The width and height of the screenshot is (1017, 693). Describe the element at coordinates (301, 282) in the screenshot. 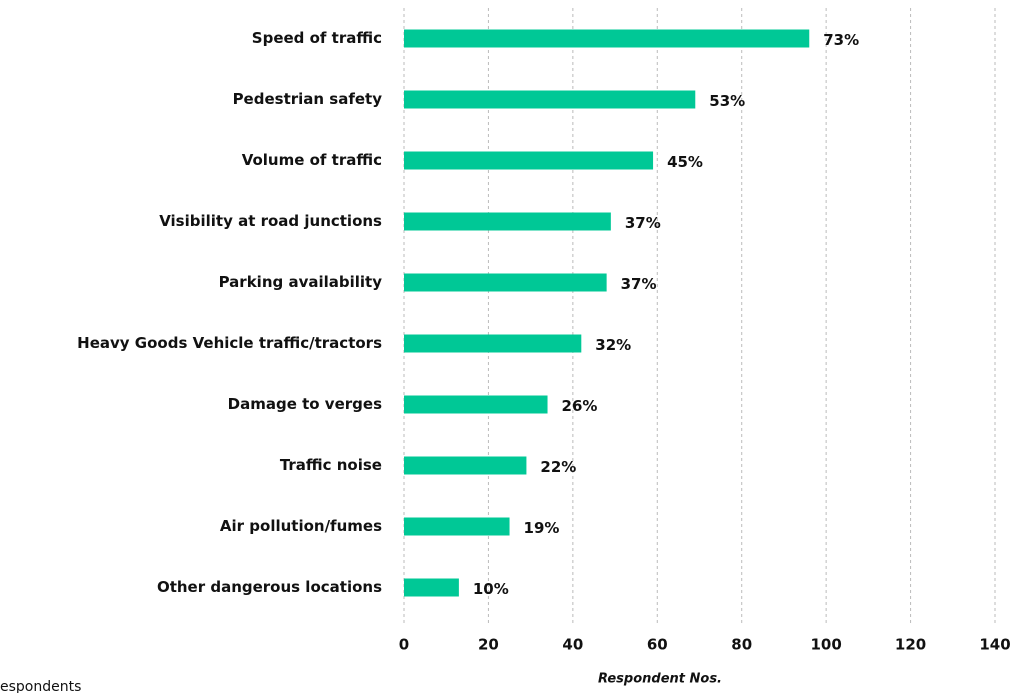

I see `y-tick-label: Parking availability` at that location.